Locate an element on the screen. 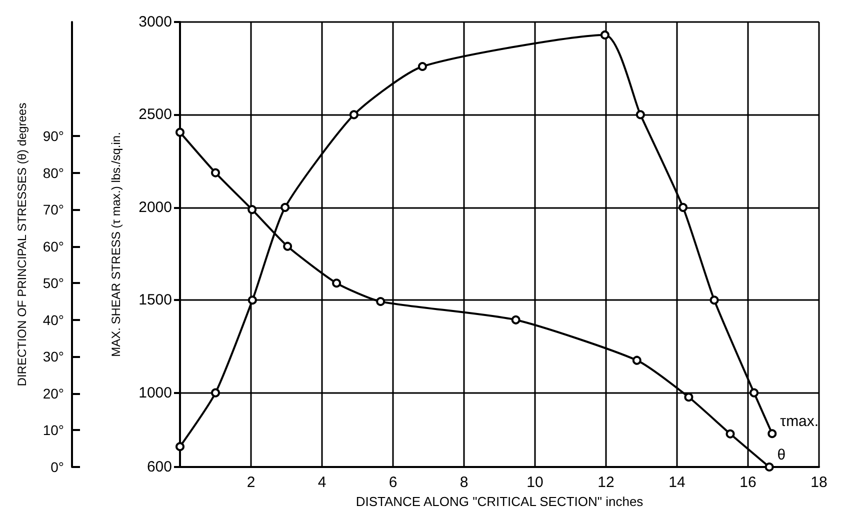 This screenshot has height=514, width=863. y2-tick-label: 30° is located at coordinates (53, 356).